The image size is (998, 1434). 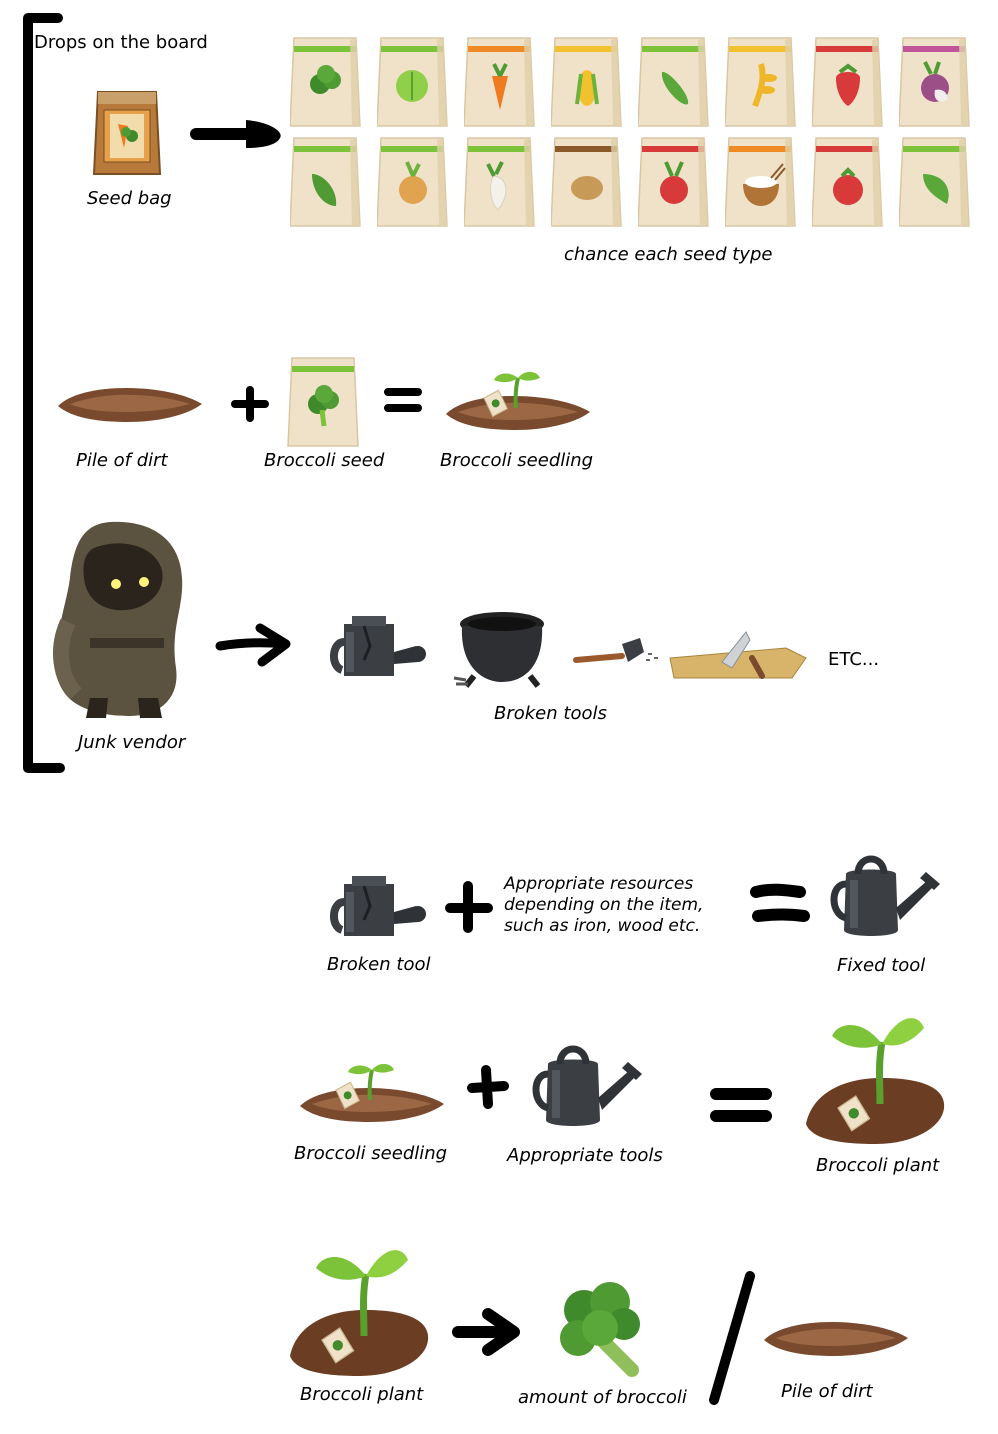 I want to click on seed-packet-tomato, so click(x=847, y=182).